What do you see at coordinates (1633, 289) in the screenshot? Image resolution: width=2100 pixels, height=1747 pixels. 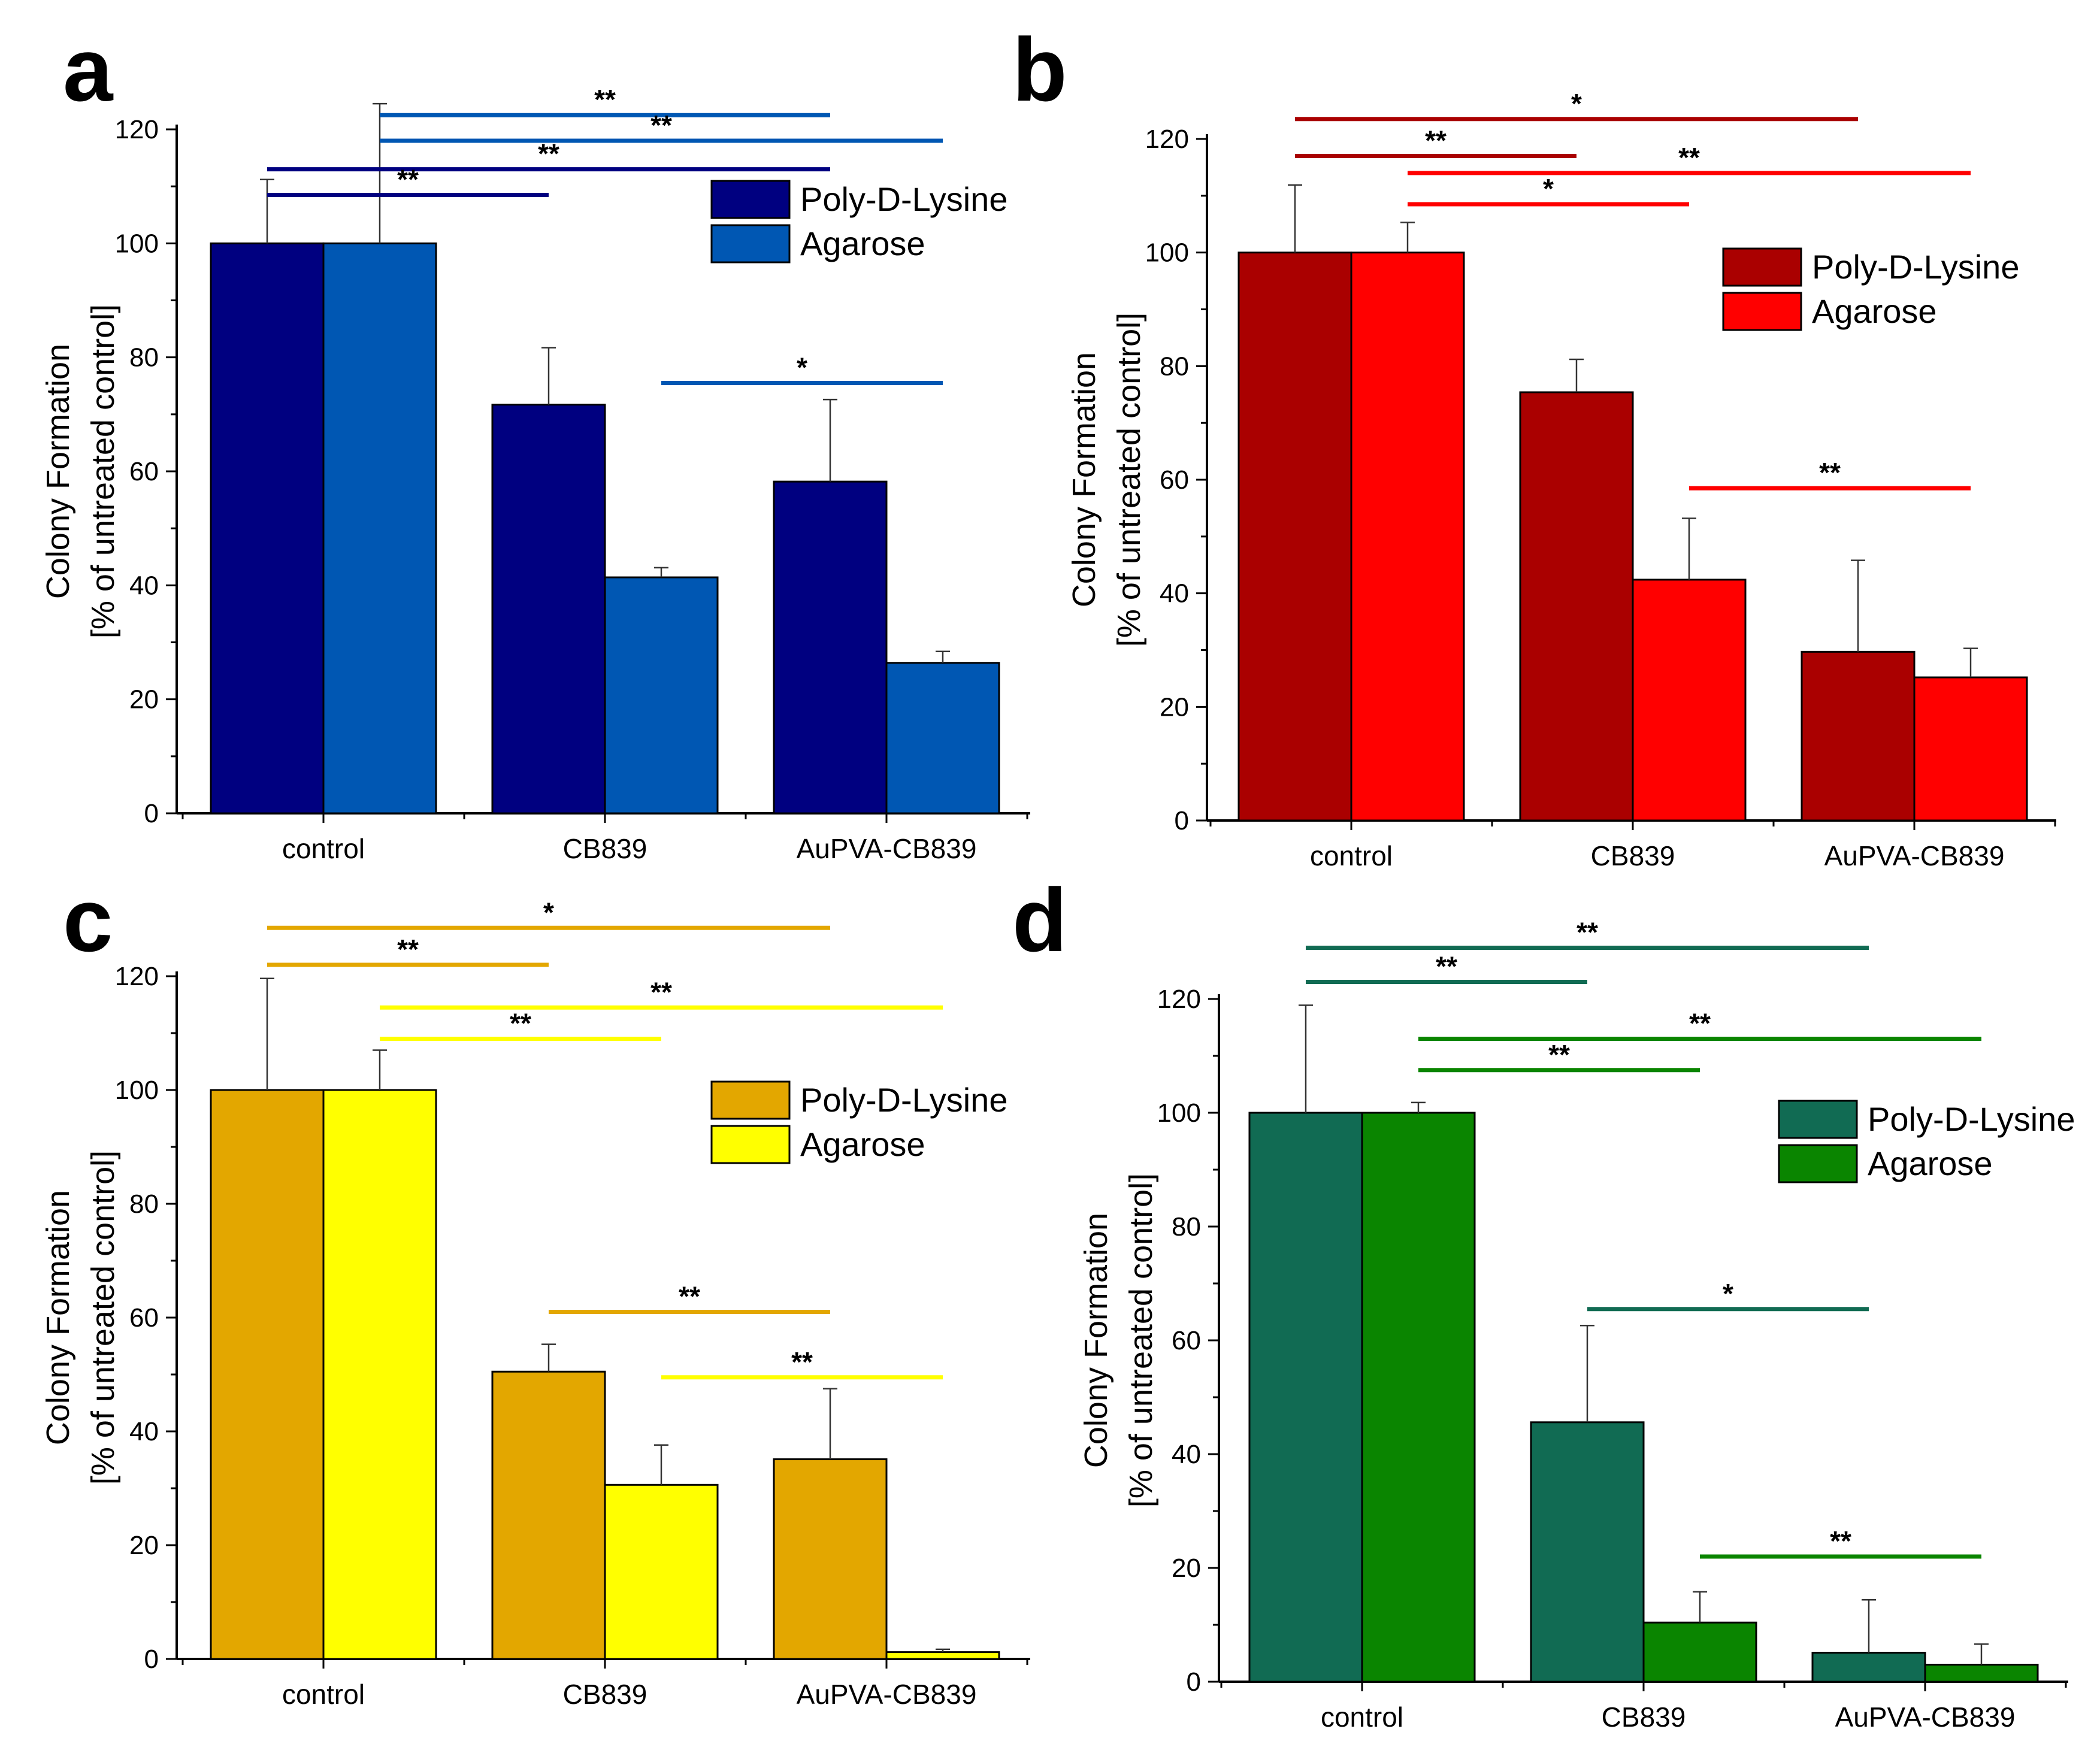 I see `panel-b-significance: ********` at bounding box center [1633, 289].